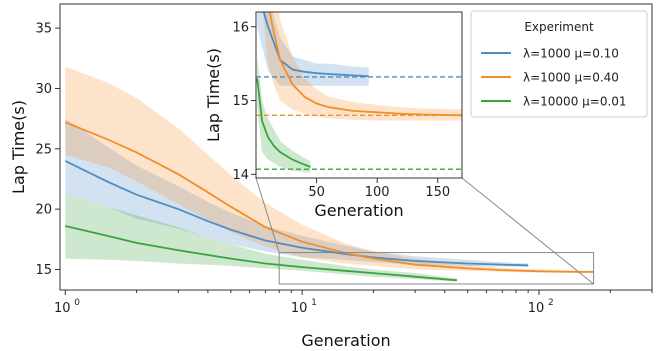  Describe the element at coordinates (43, 29) in the screenshot. I see `main-ytick-label: 35` at that location.